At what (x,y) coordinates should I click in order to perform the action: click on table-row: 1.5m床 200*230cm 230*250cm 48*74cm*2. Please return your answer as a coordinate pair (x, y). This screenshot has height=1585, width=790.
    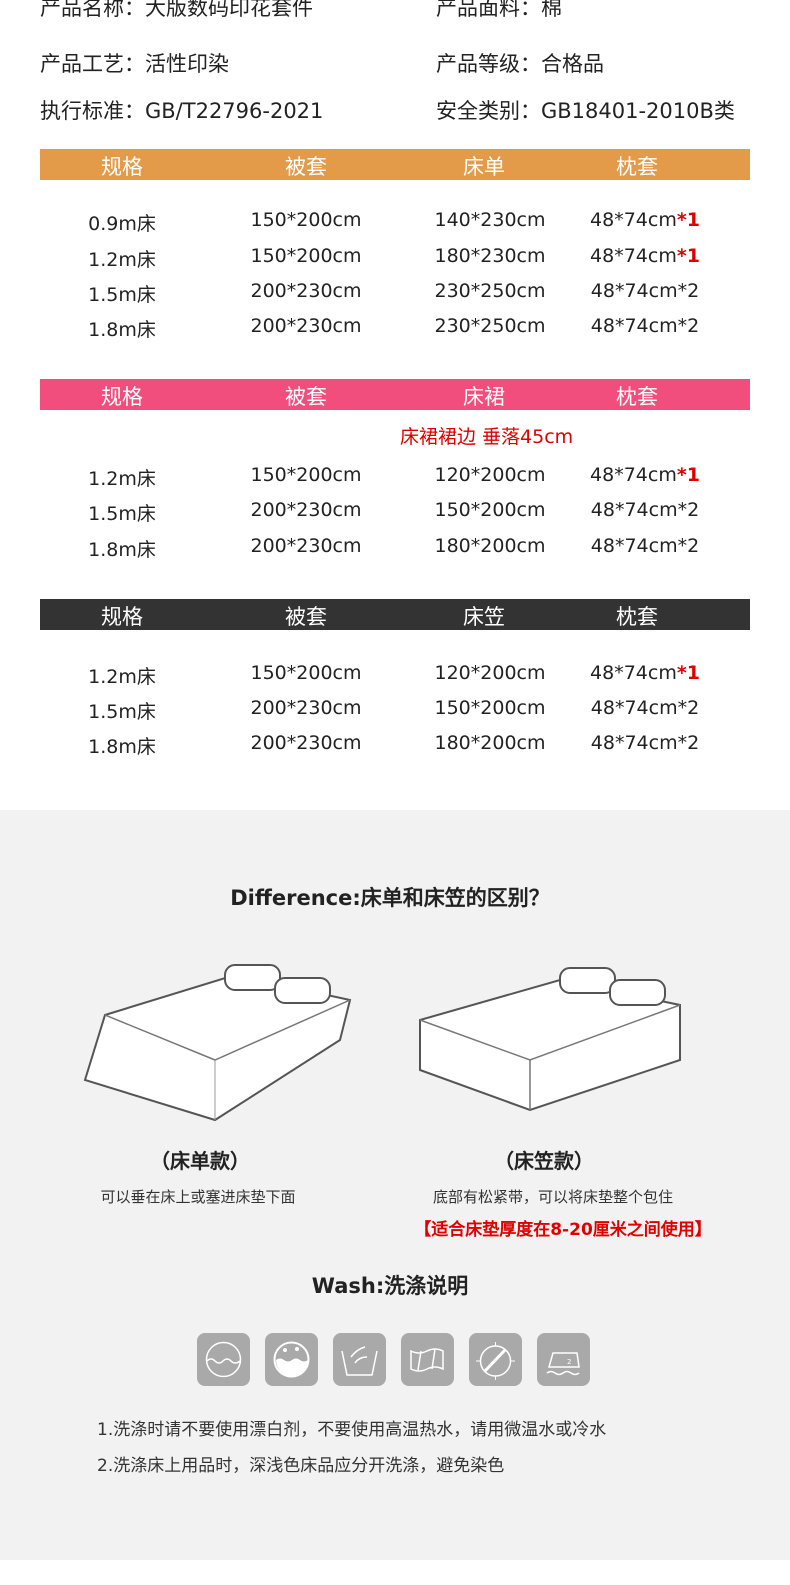
    Looking at the image, I should click on (395, 293).